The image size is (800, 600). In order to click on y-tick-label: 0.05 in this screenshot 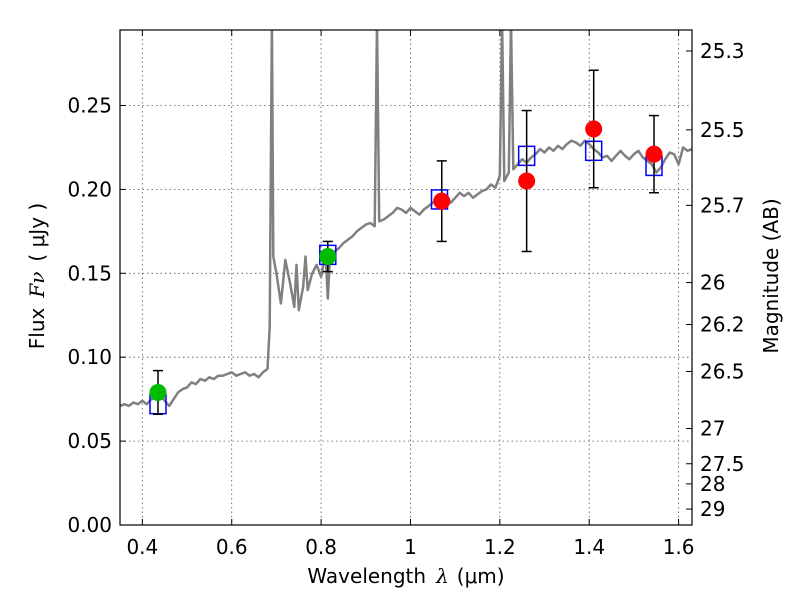, I will do `click(89, 441)`.